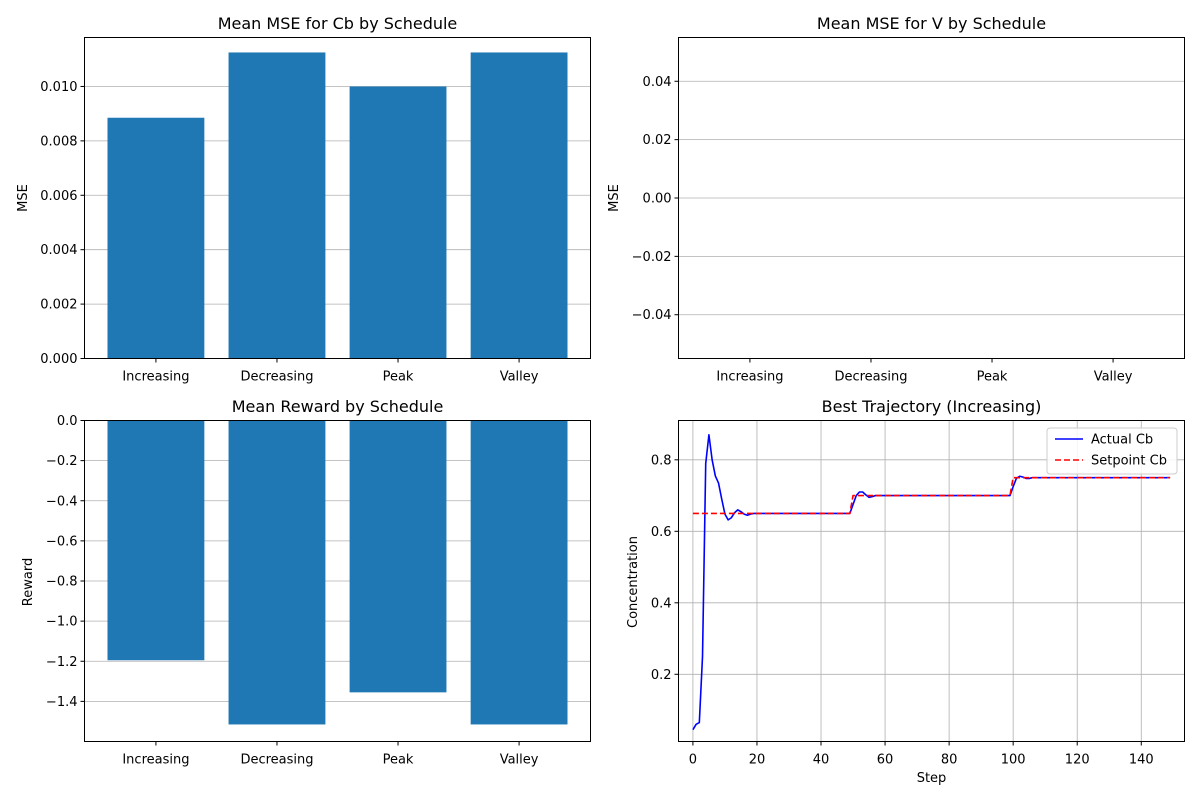 The image size is (1200, 800). Describe the element at coordinates (652, 257) in the screenshot. I see `y-tick-label: −0.02` at that location.